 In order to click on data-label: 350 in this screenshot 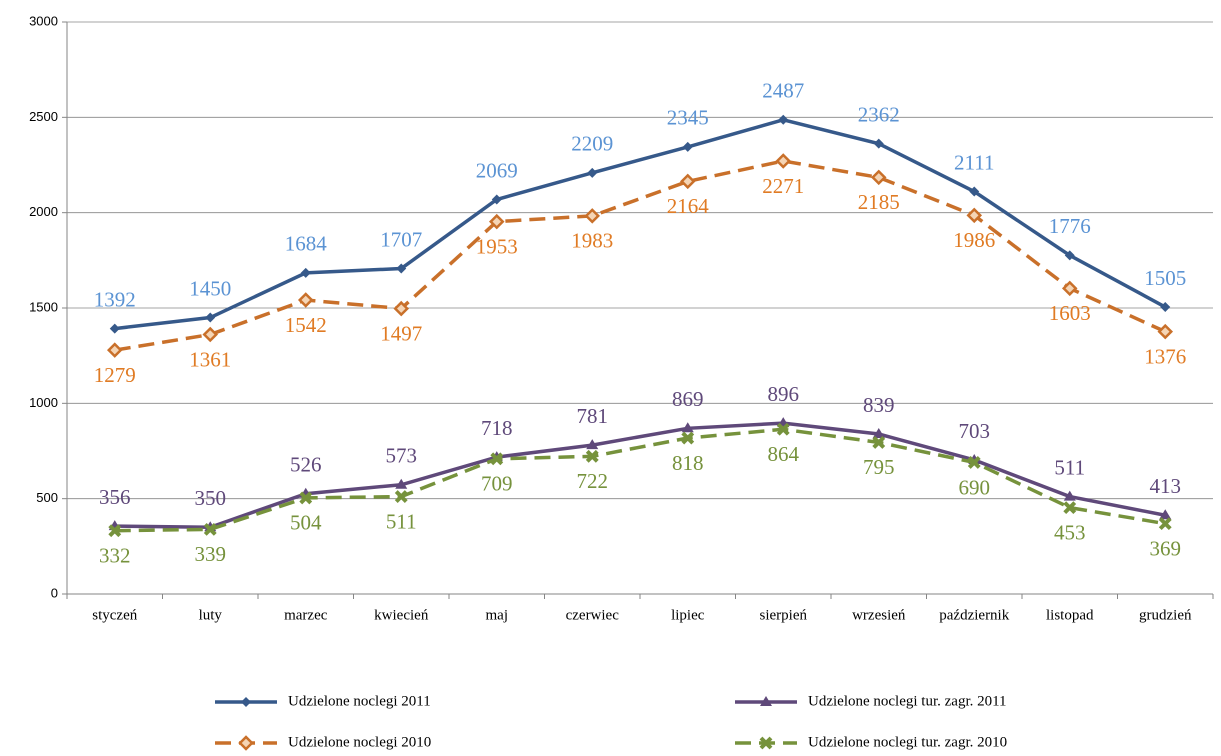, I will do `click(211, 498)`.